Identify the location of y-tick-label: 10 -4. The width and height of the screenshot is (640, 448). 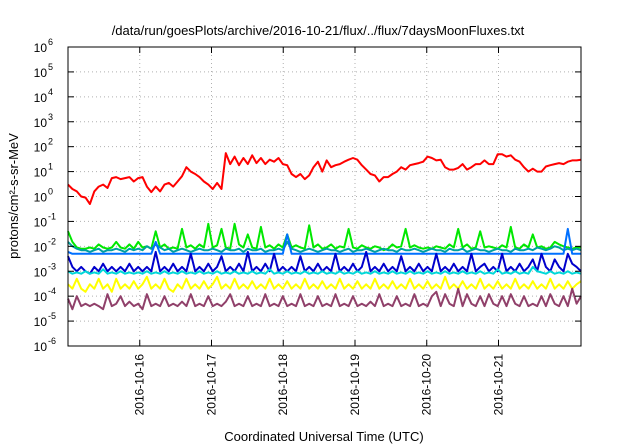
(45, 295).